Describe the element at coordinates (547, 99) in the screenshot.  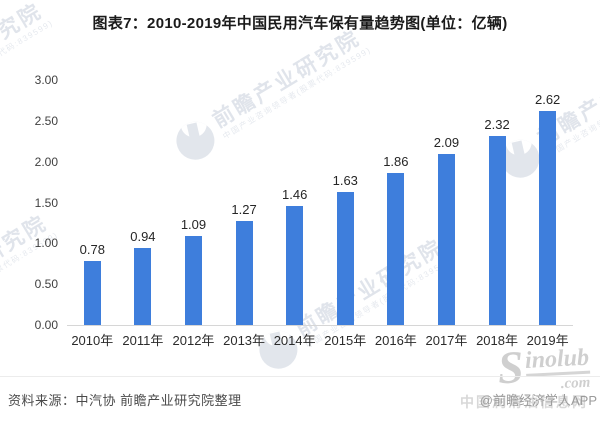
I see `bar-value-label: 2.62` at that location.